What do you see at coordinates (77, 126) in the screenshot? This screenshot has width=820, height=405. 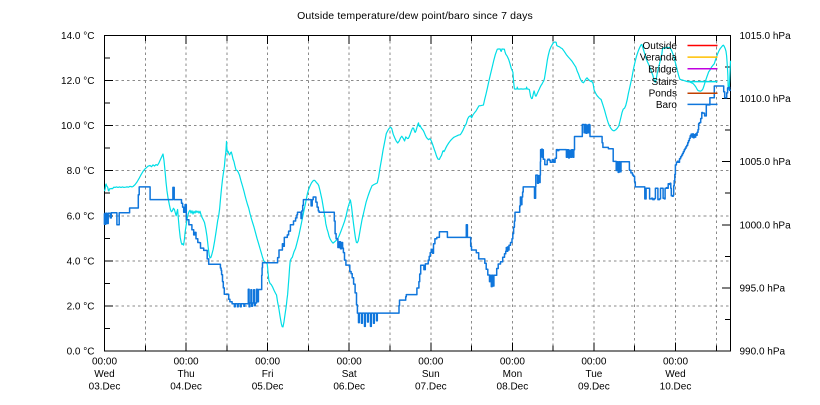 I see `svg-text: 10.0 °C` at bounding box center [77, 126].